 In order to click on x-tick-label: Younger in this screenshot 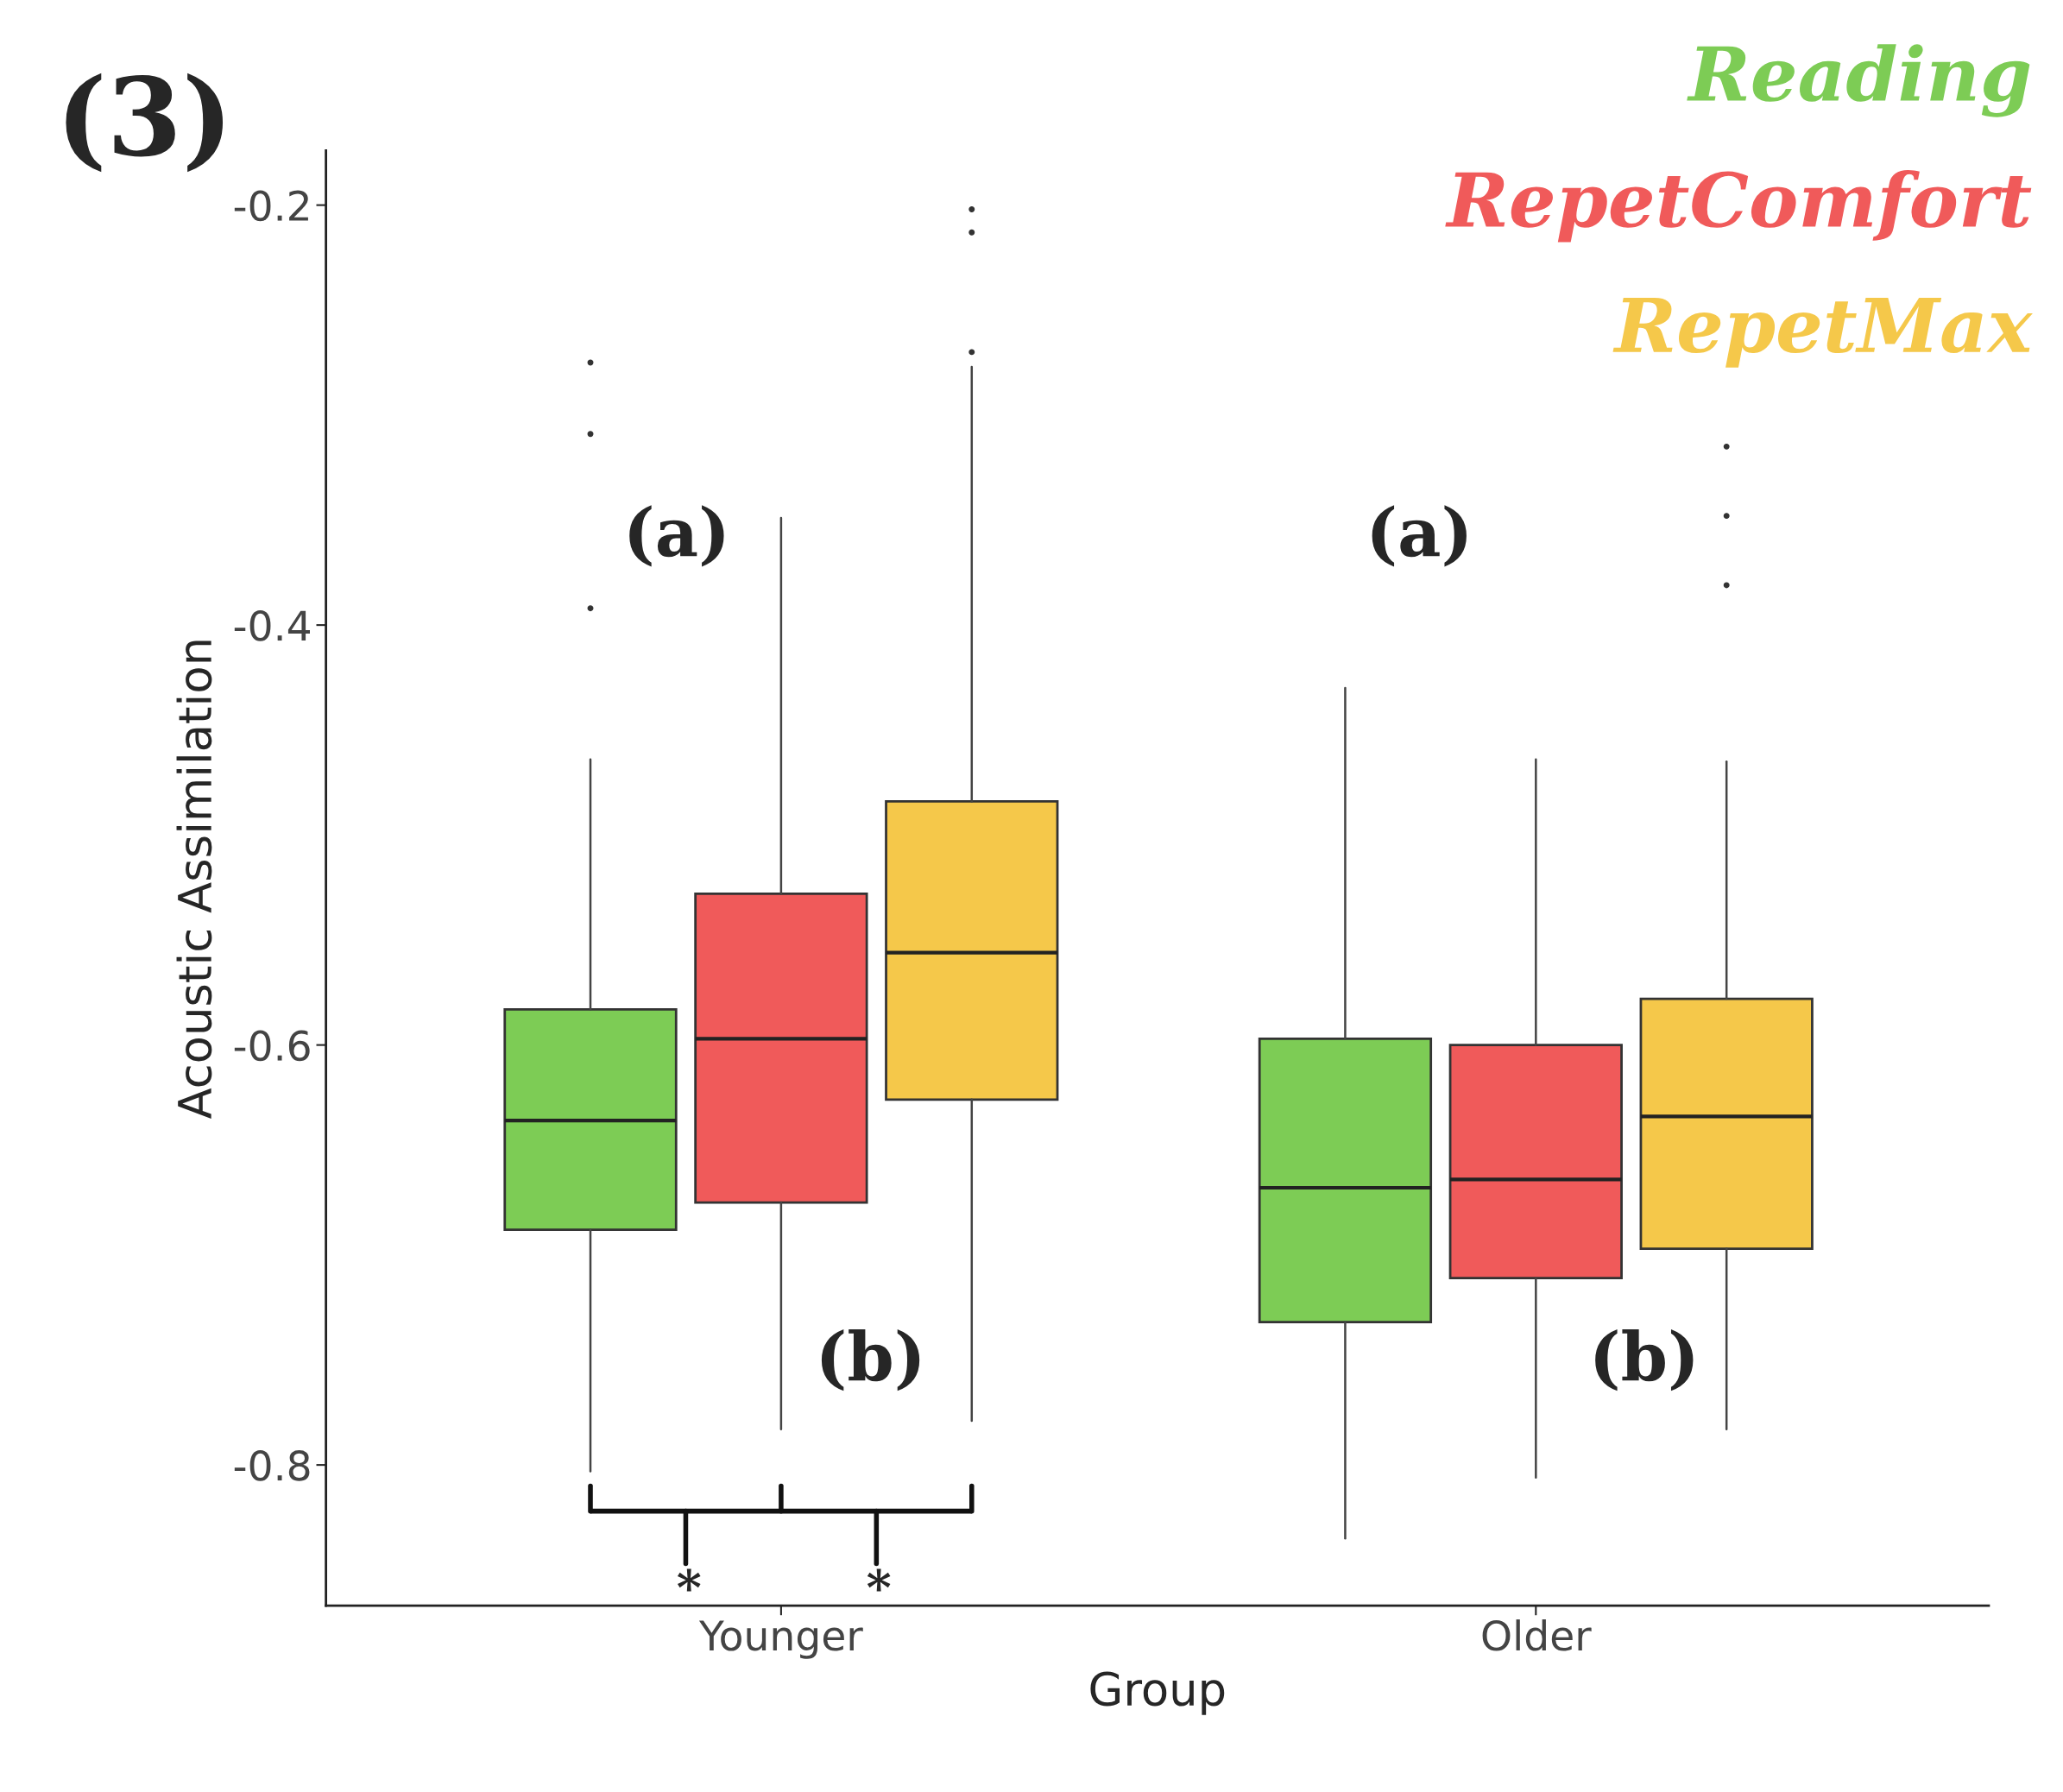, I will do `click(780, 1639)`.